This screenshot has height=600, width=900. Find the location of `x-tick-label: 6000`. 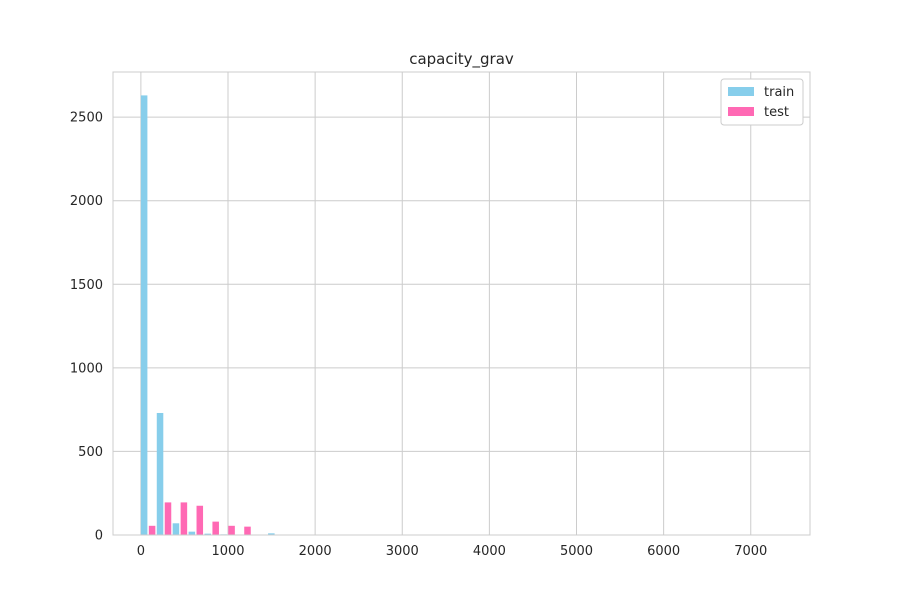

x-tick-label: 6000 is located at coordinates (663, 551).